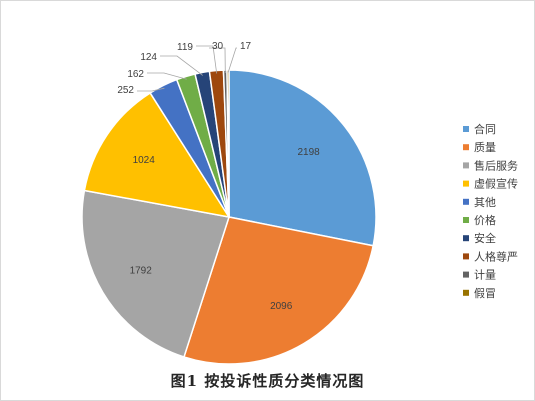 This screenshot has width=535, height=401. Describe the element at coordinates (135, 74) in the screenshot. I see `data-label-6: 162` at that location.